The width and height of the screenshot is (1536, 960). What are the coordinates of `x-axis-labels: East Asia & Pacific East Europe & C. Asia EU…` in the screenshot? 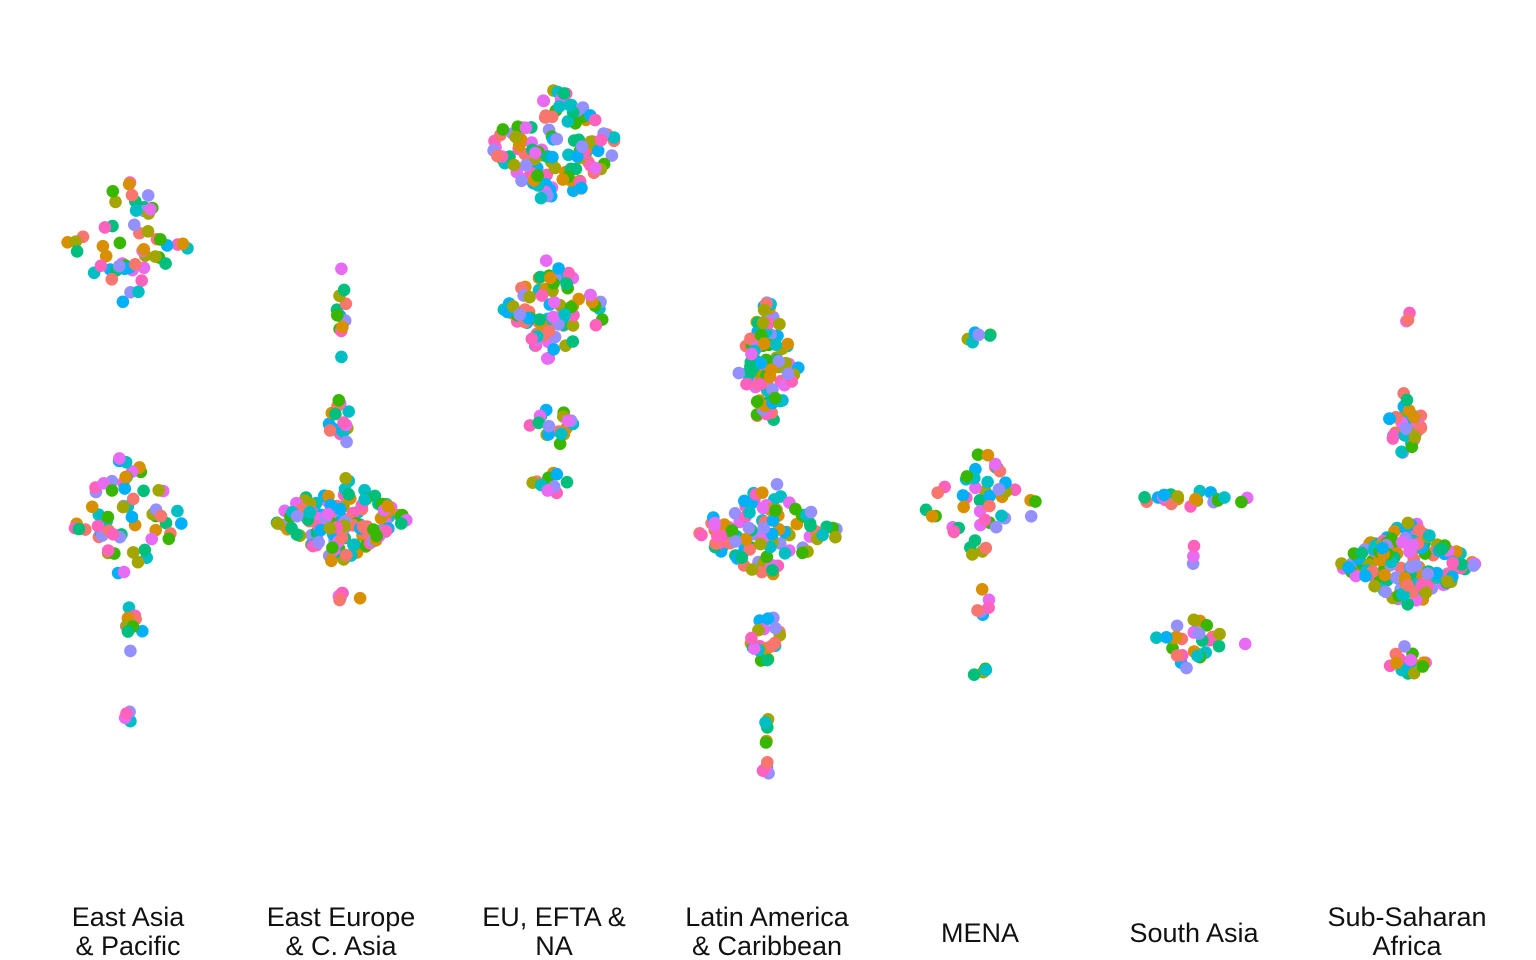 It's located at (779, 931).